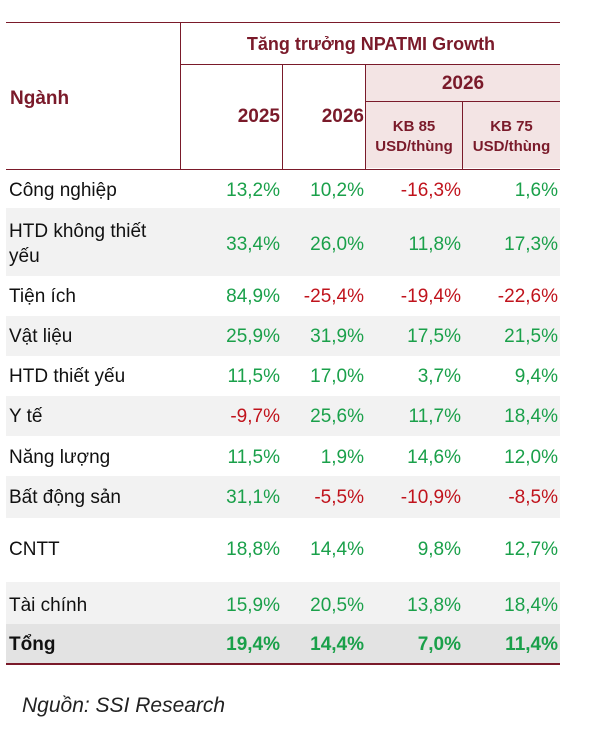 The width and height of the screenshot is (593, 736). Describe the element at coordinates (283, 376) in the screenshot. I see `table-row: HTD thiết yếu 11,5% 17,0% 3,7% 9,4%` at that location.